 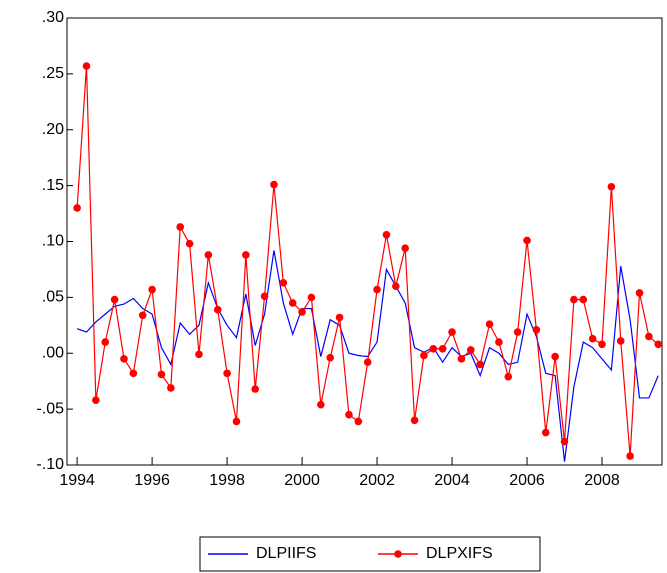 What do you see at coordinates (53, 241) in the screenshot?
I see `y-tick-label: .10` at bounding box center [53, 241].